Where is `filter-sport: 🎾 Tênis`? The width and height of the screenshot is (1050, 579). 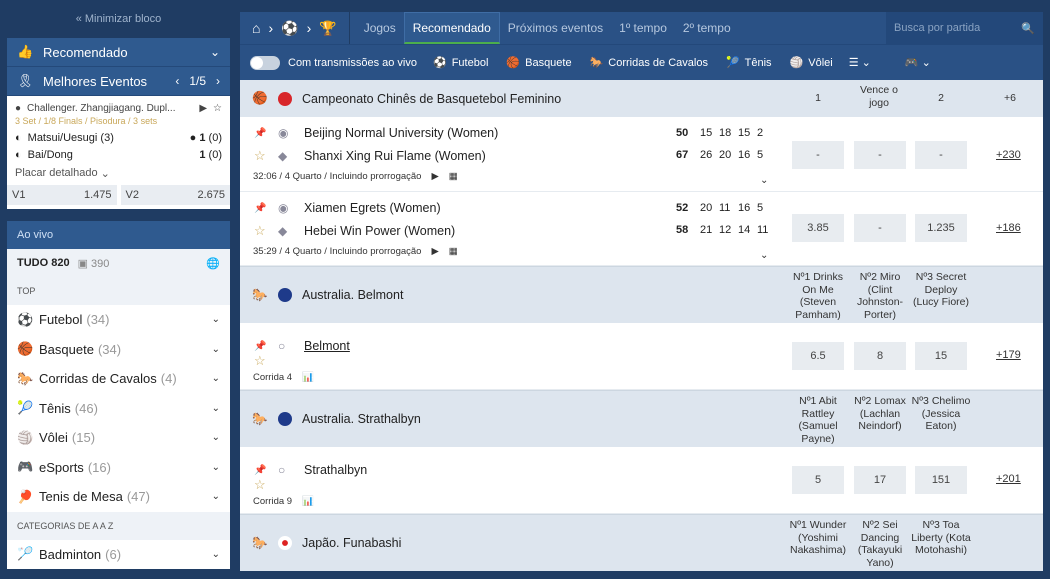
filter-sport: 🎾 Tênis is located at coordinates (749, 62).